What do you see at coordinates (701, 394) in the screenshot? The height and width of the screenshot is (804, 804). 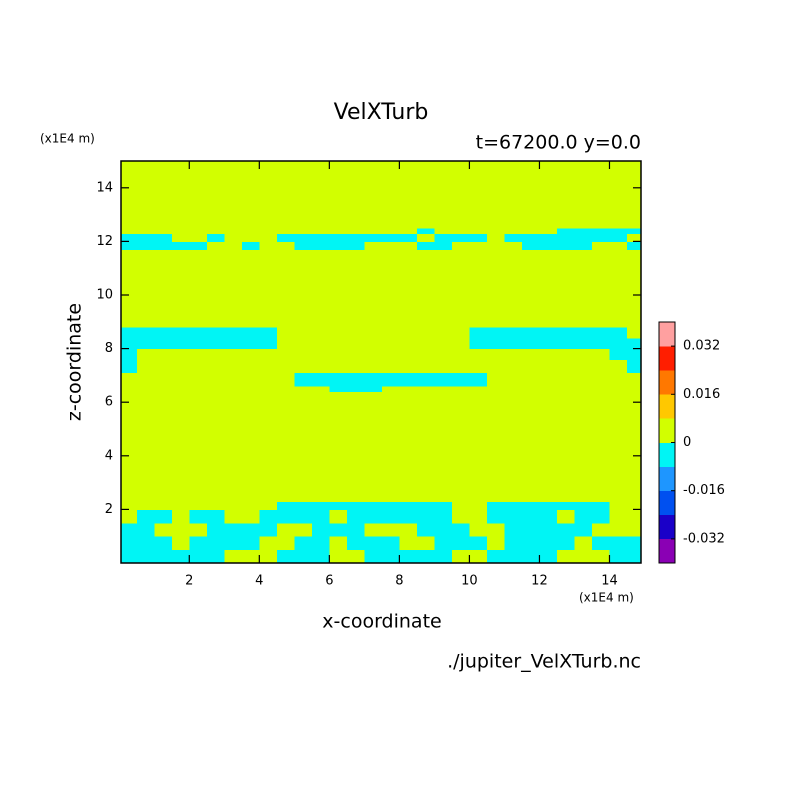 I see `colorbar-tick-label: 0.016` at bounding box center [701, 394].